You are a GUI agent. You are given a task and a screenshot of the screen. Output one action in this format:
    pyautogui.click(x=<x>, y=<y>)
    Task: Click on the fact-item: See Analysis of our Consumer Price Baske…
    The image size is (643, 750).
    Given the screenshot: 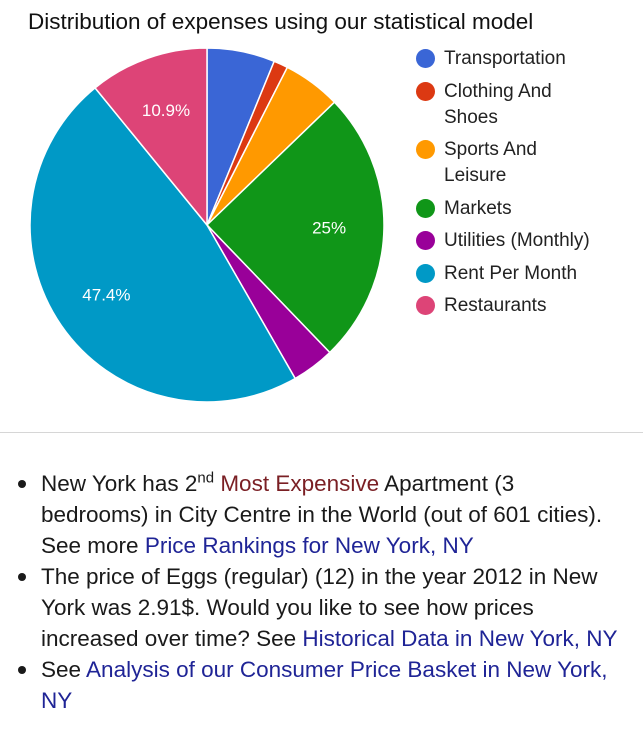 What is the action you would take?
    pyautogui.click(x=321, y=685)
    